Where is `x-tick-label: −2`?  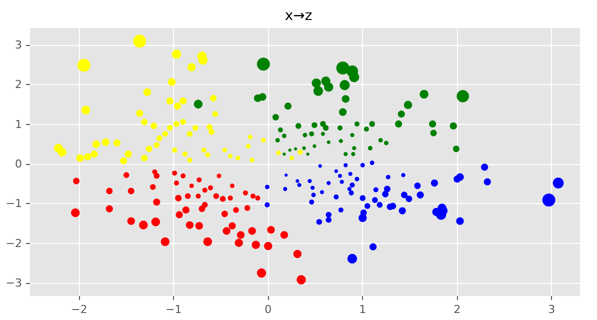
x-tick-label: −2 is located at coordinates (79, 309).